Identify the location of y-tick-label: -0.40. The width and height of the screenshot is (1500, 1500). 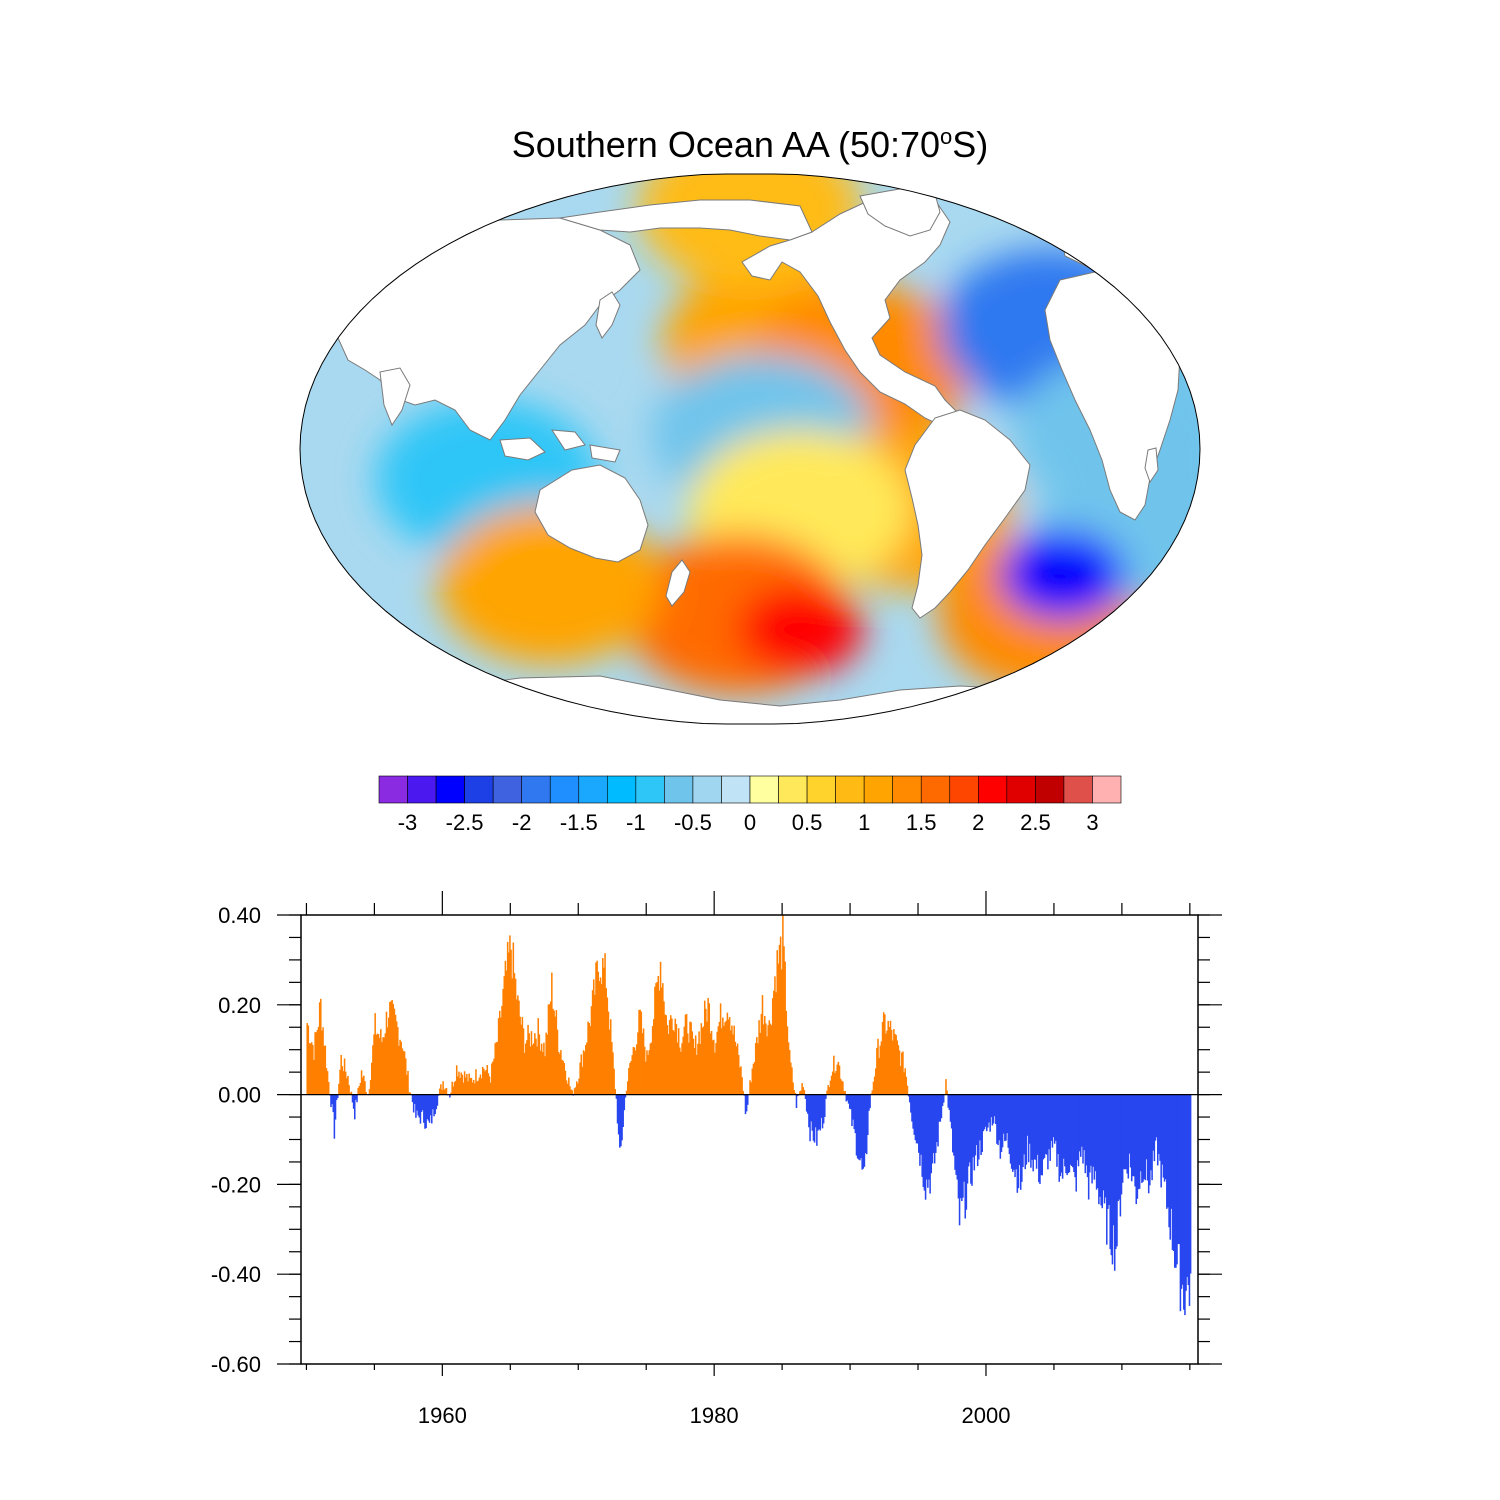
(236, 1274).